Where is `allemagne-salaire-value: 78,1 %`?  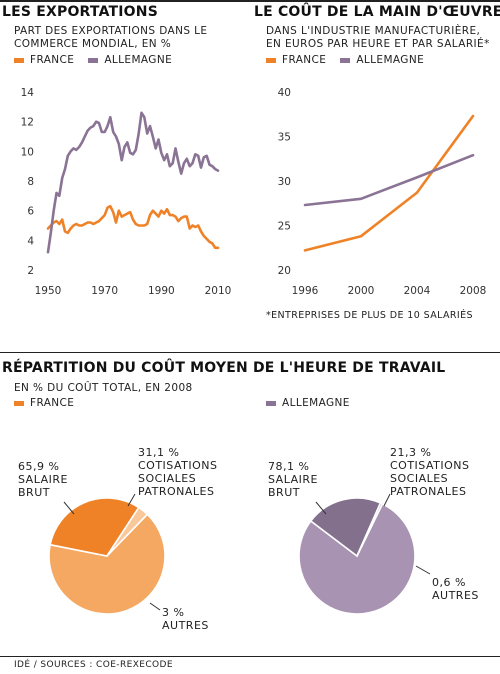
allemagne-salaire-value: 78,1 % is located at coordinates (289, 466).